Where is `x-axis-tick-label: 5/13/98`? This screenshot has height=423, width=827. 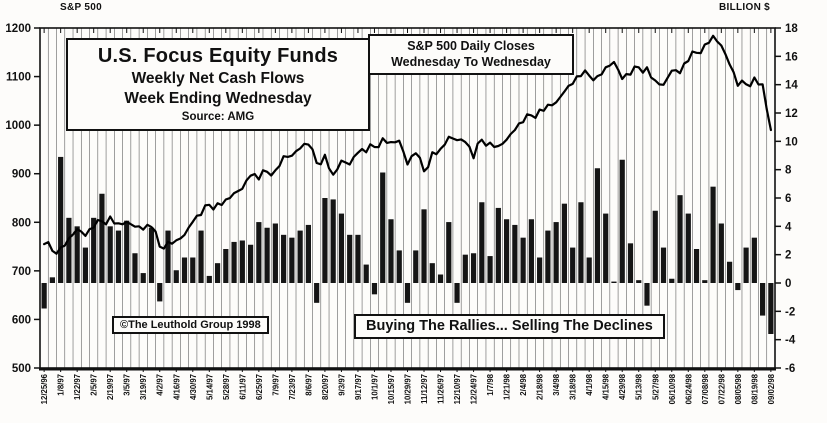
x-axis-tick-label: 5/13/98 is located at coordinates (639, 386).